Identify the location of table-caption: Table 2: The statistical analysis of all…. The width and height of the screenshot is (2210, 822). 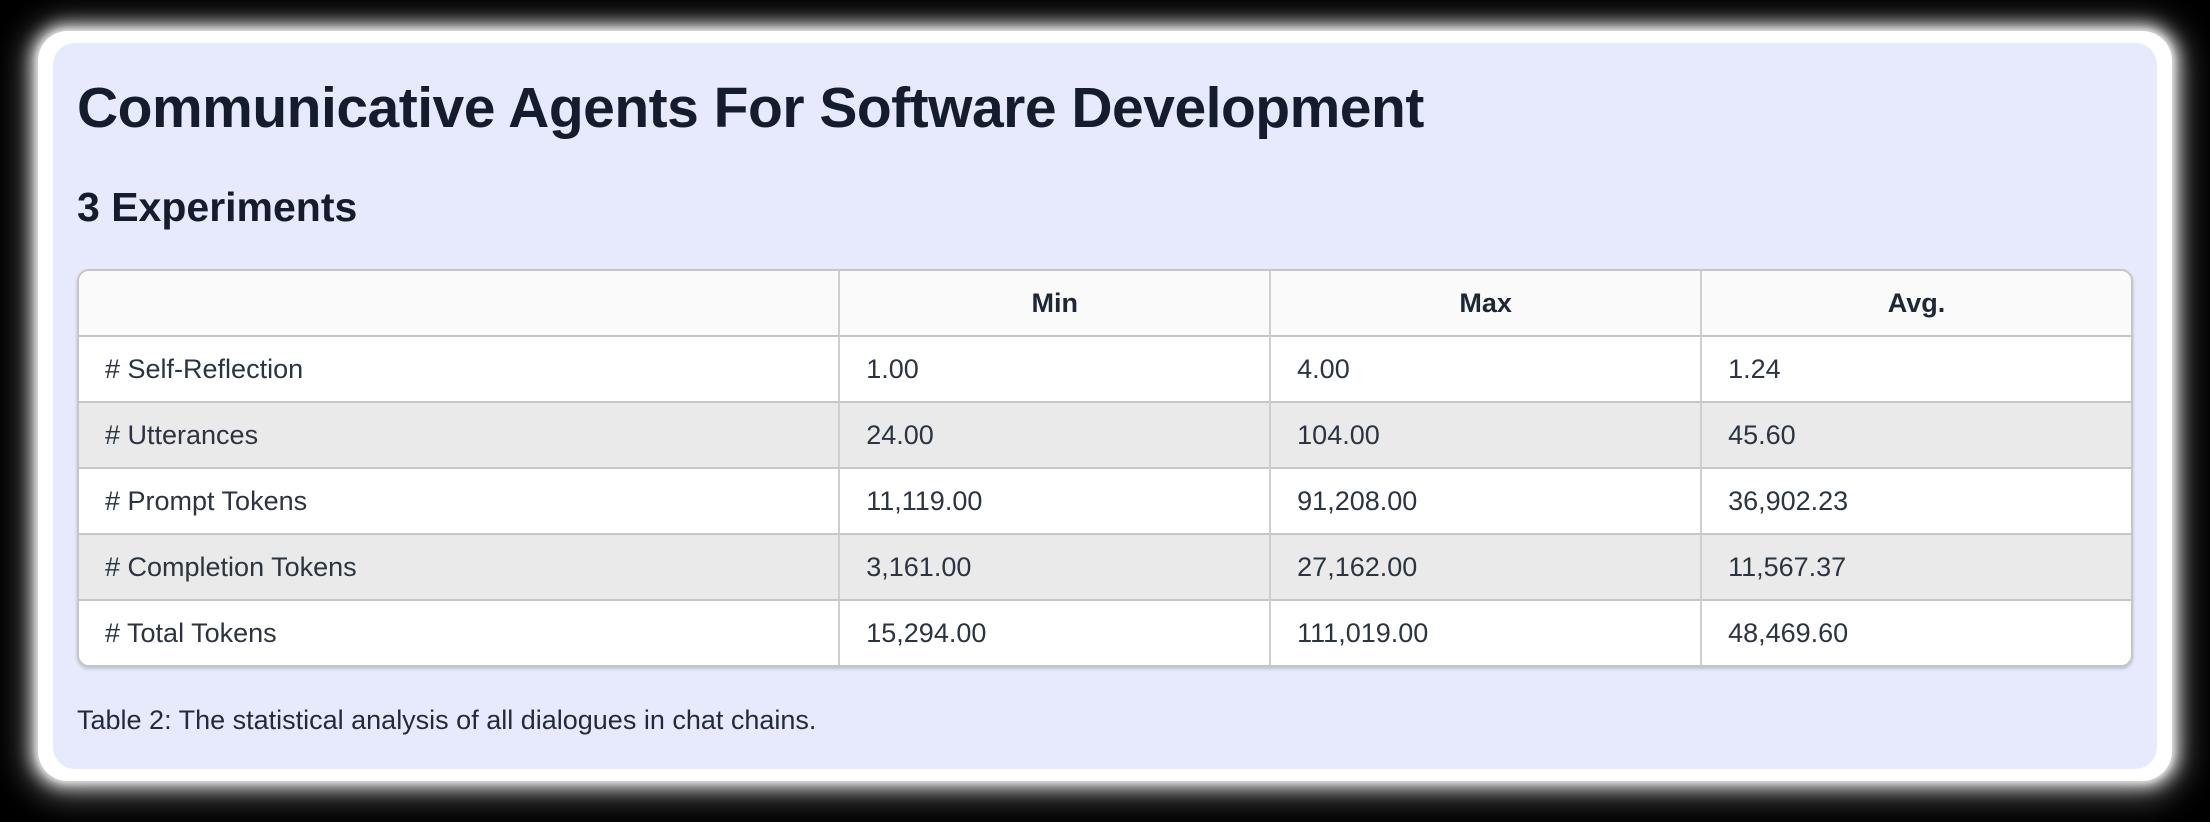
(447, 720).